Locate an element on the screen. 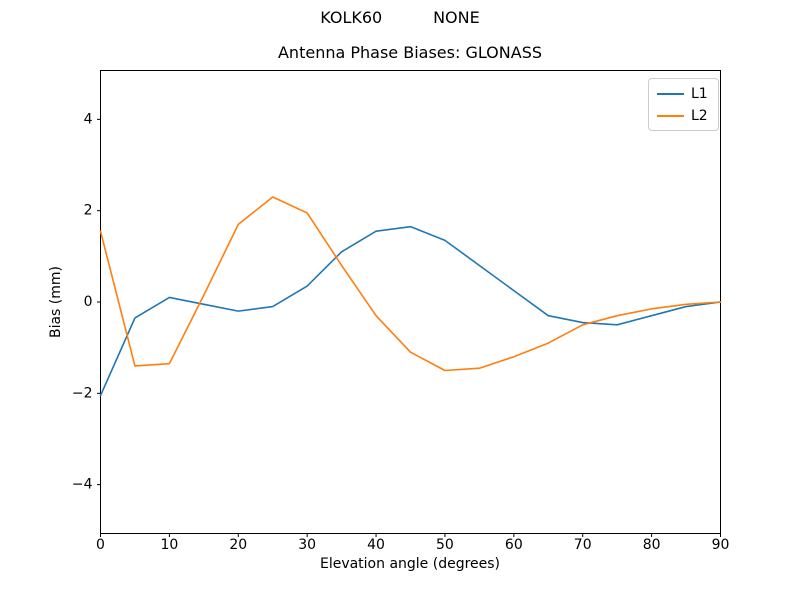 Image resolution: width=800 pixels, height=600 pixels. x-axis-tick-label: 80 is located at coordinates (652, 545).